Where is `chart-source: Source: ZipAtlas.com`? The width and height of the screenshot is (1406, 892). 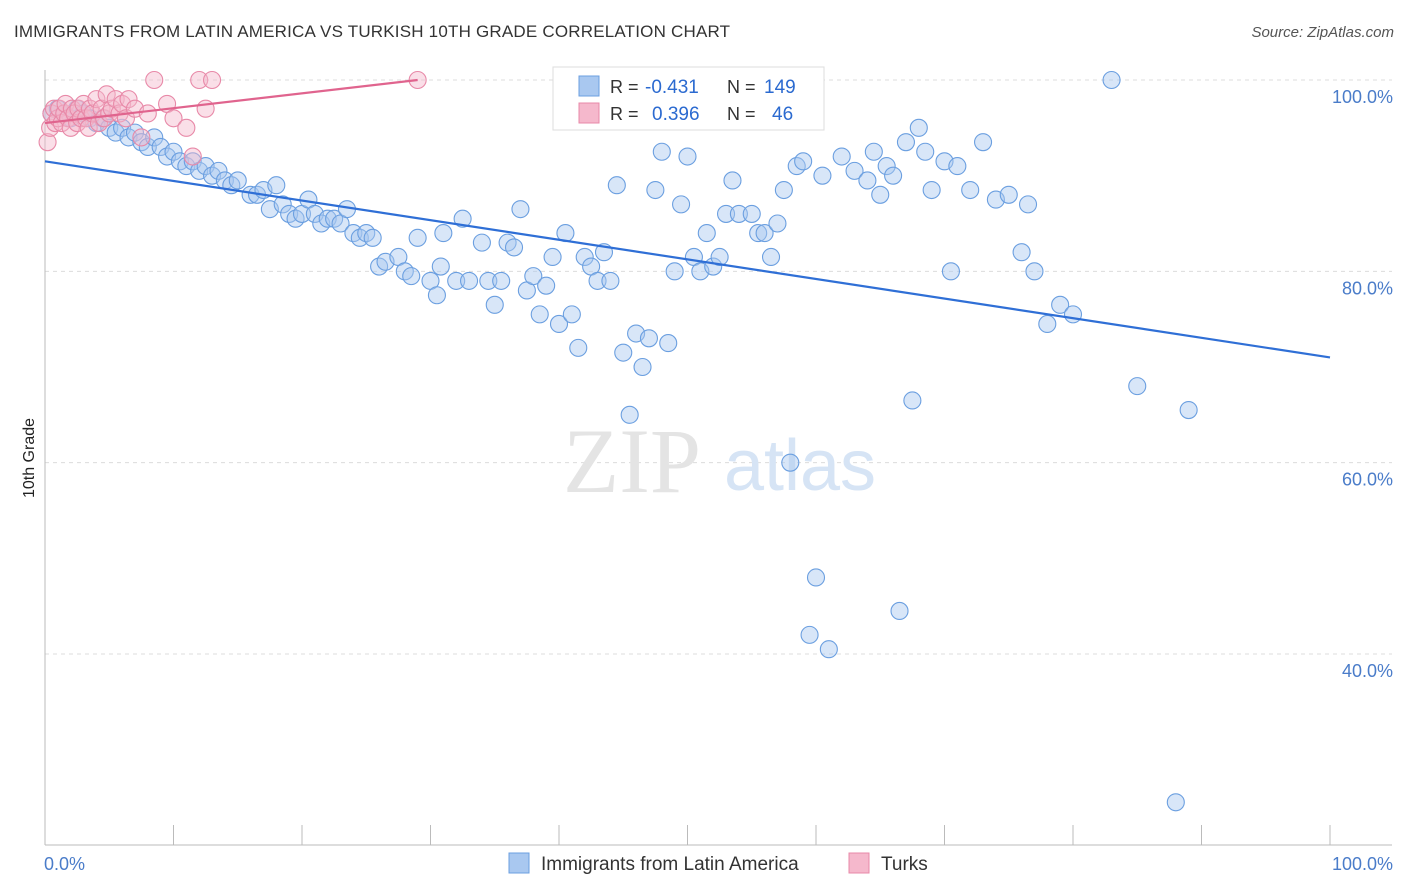
chart-source: Source: ZipAtlas.com is located at coordinates (1322, 32).